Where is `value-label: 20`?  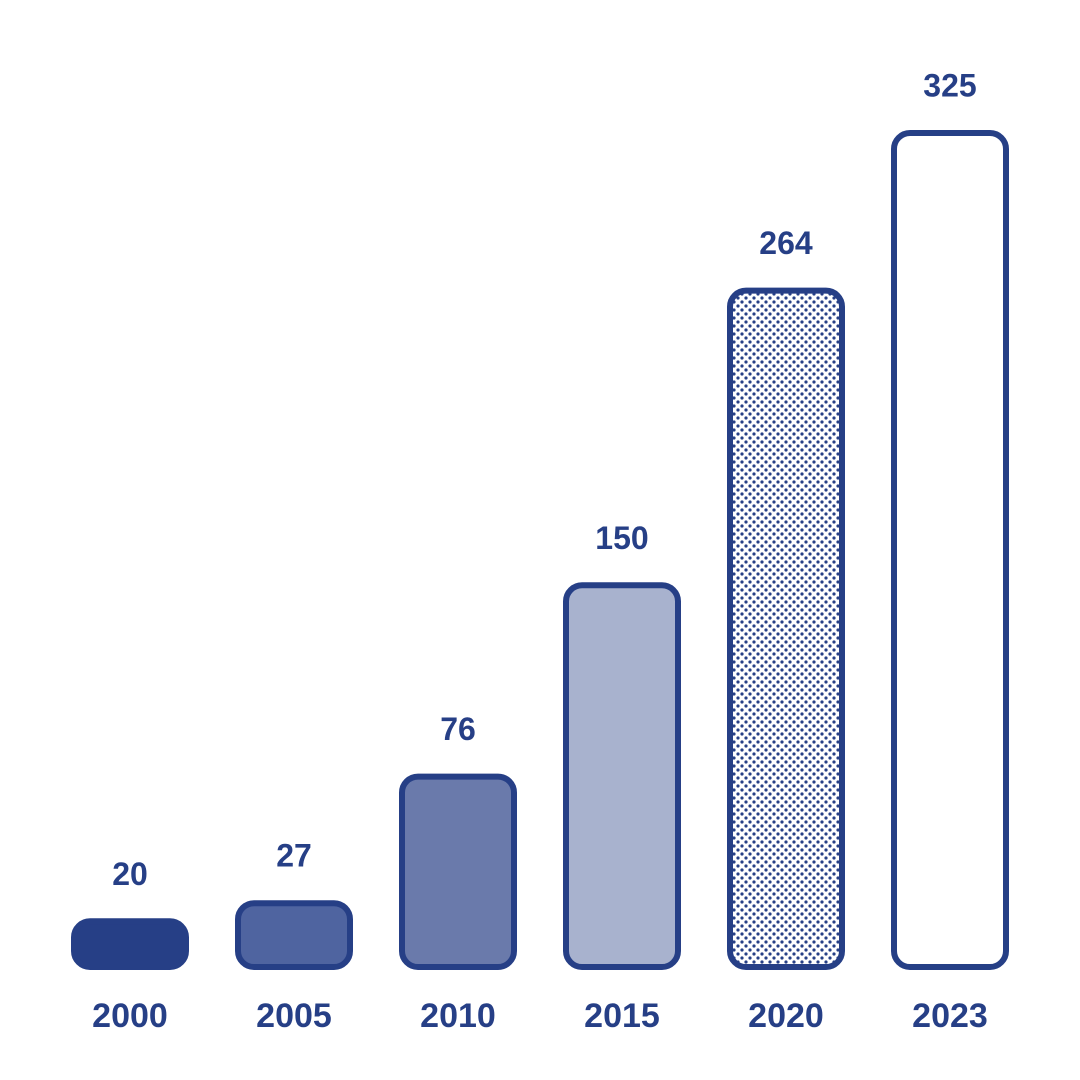 value-label: 20 is located at coordinates (130, 874).